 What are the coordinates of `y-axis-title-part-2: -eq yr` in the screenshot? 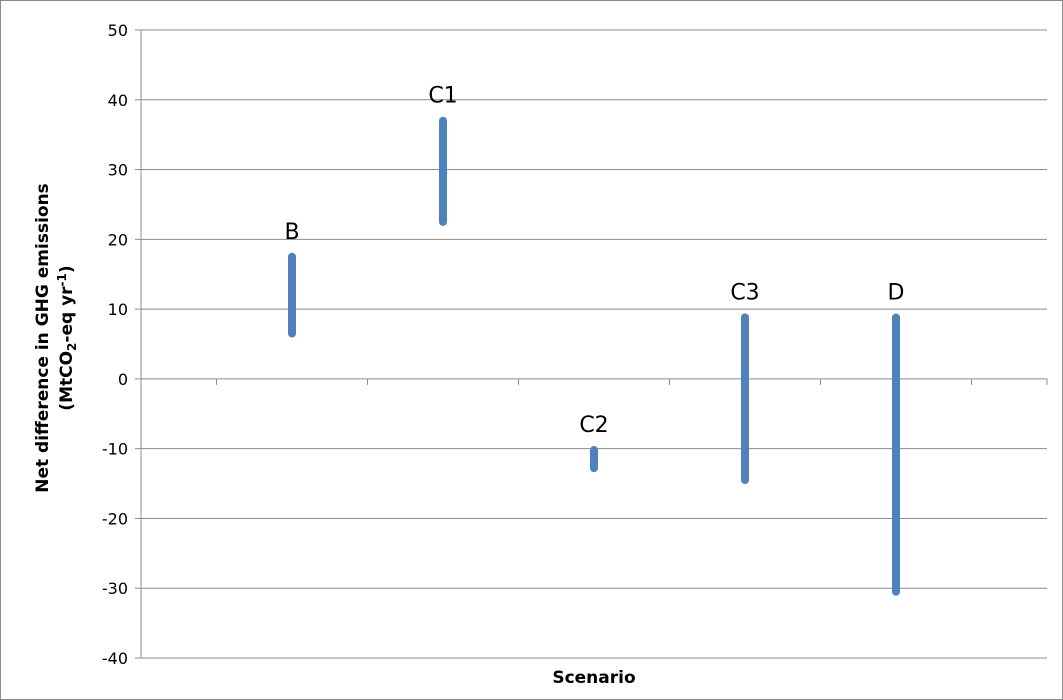 It's located at (67, 314).